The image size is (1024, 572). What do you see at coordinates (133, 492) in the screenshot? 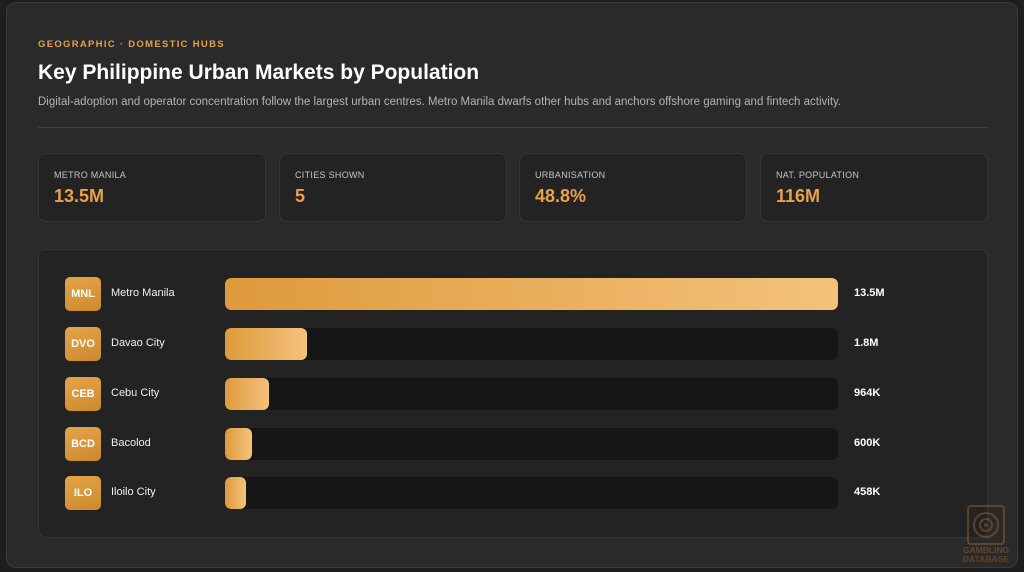
I see `category-label: Iloilo City` at bounding box center [133, 492].